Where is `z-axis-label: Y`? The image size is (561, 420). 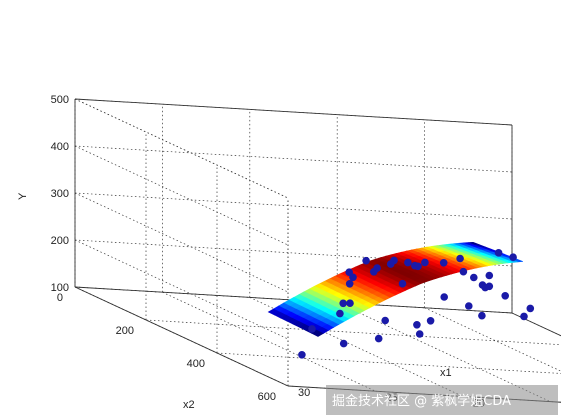
z-axis-label: Y is located at coordinates (23, 196).